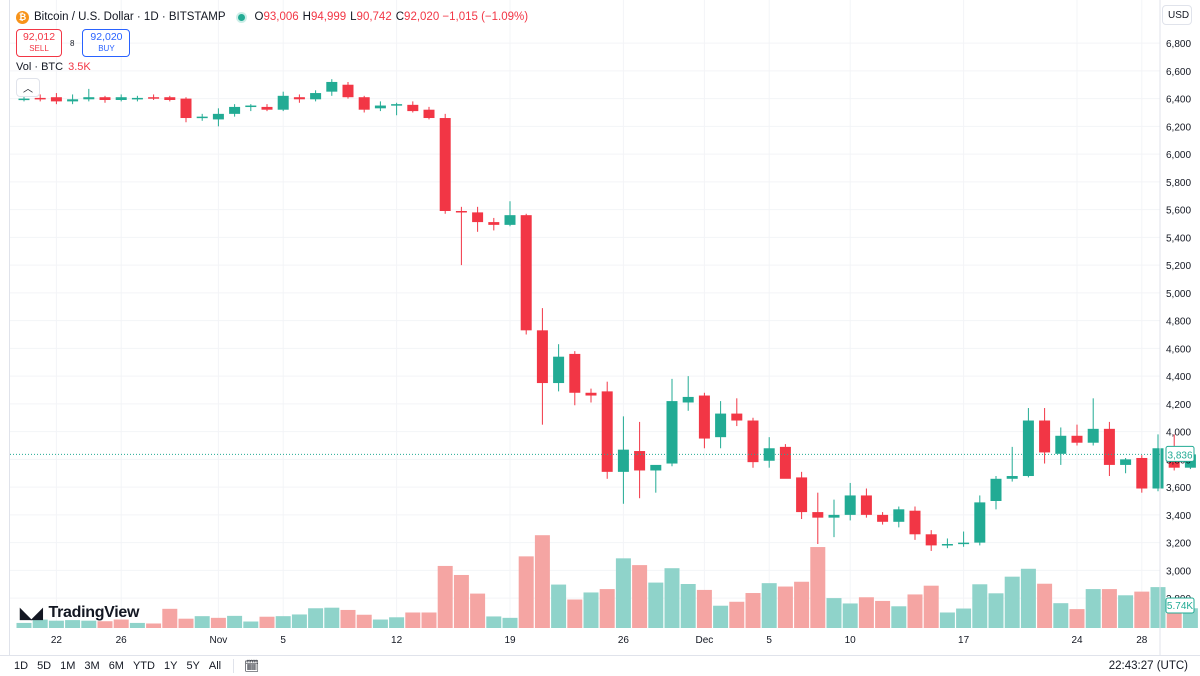 Image resolution: width=1200 pixels, height=676 pixels. What do you see at coordinates (21, 666) in the screenshot?
I see `range-1d: 1D` at bounding box center [21, 666].